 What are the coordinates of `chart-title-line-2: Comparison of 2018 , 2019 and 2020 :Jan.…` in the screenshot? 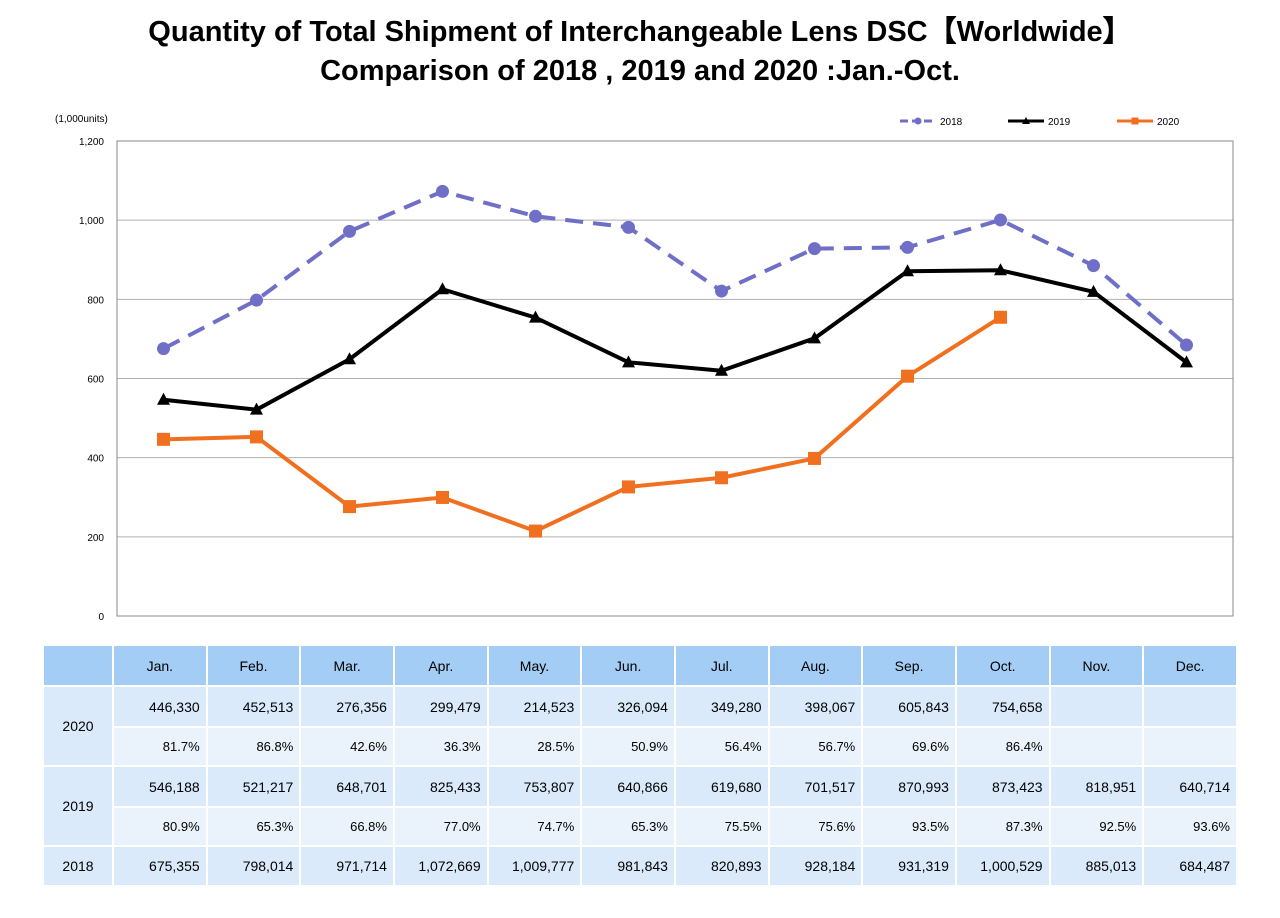 It's located at (640, 71).